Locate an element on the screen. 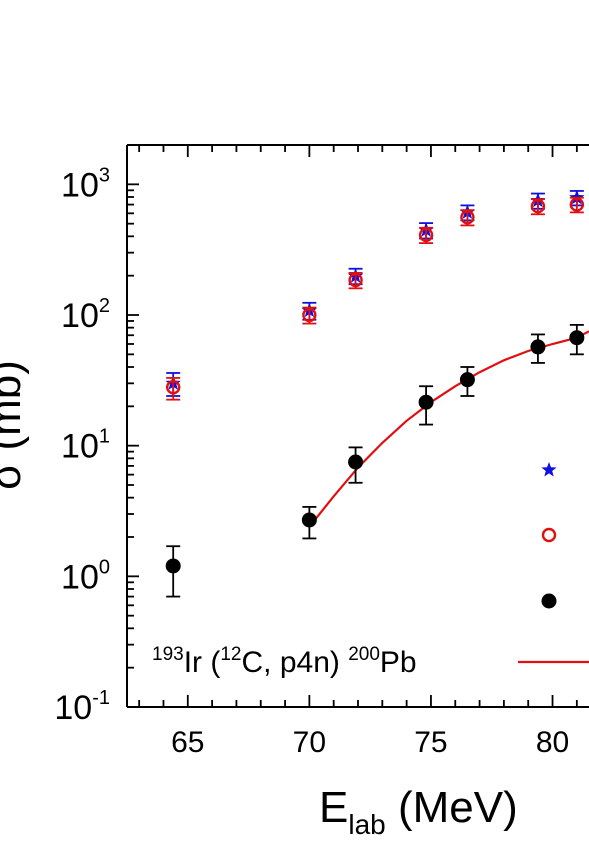  y-axis-title: σ (mb) is located at coordinates (15, 425).